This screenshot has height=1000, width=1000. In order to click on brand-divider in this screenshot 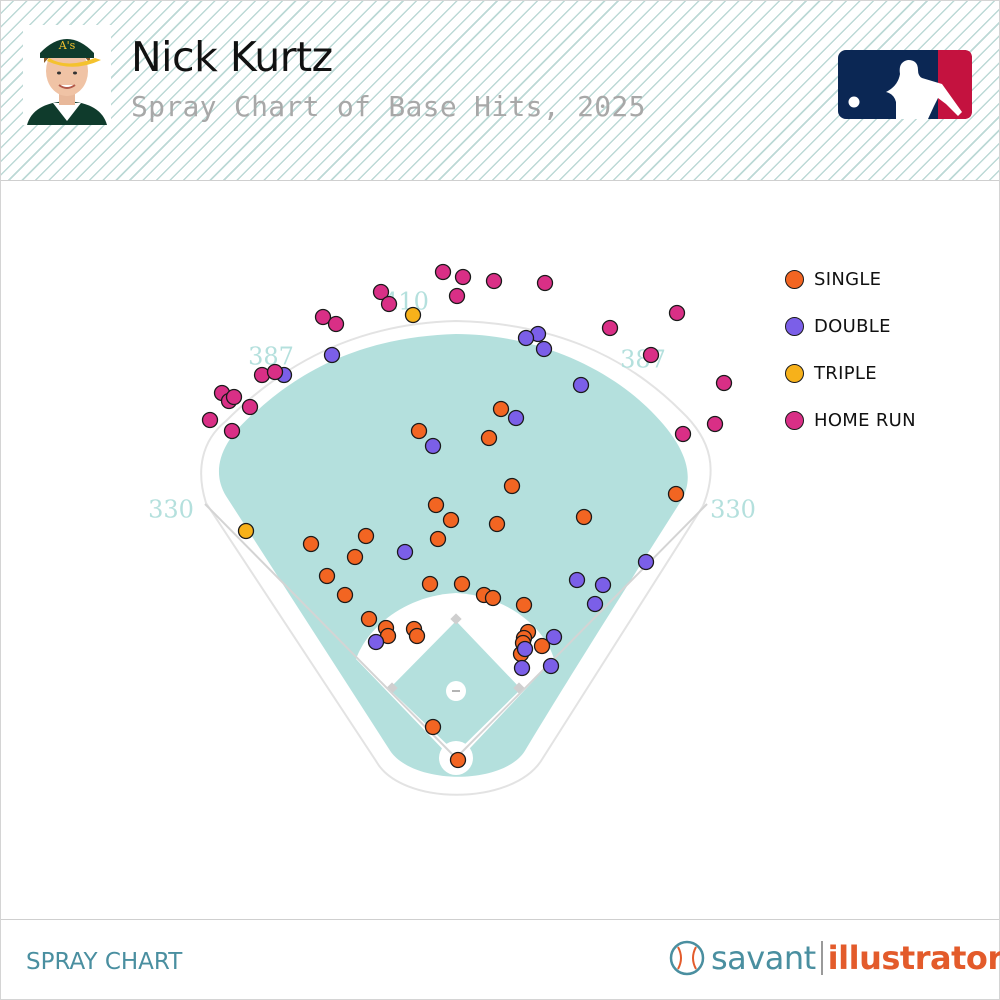, I will do `click(821, 958)`.